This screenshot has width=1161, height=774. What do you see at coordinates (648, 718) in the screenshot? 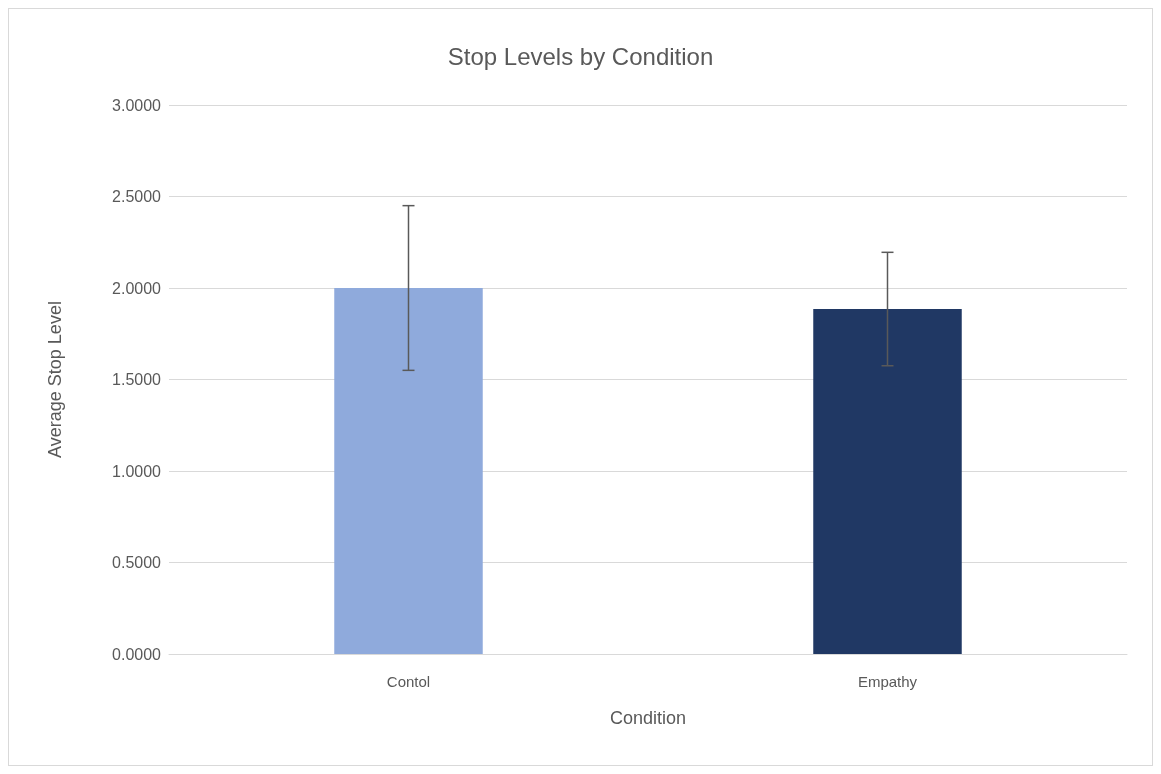
I see `x-axis-title: Condition` at bounding box center [648, 718].